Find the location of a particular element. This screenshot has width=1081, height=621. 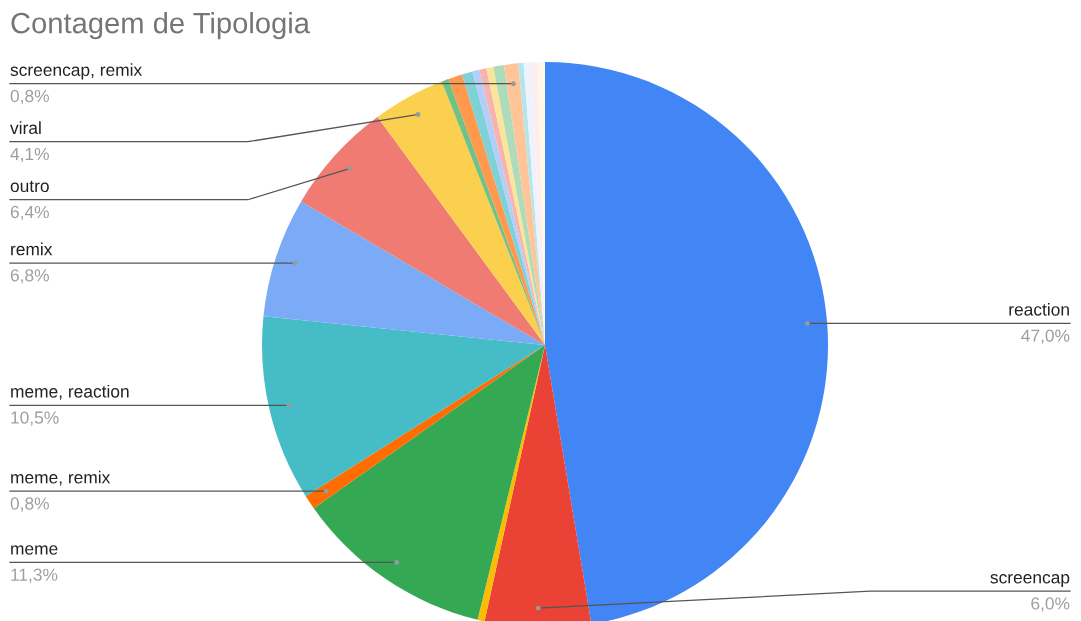

data-label: 11,3% is located at coordinates (34, 575).